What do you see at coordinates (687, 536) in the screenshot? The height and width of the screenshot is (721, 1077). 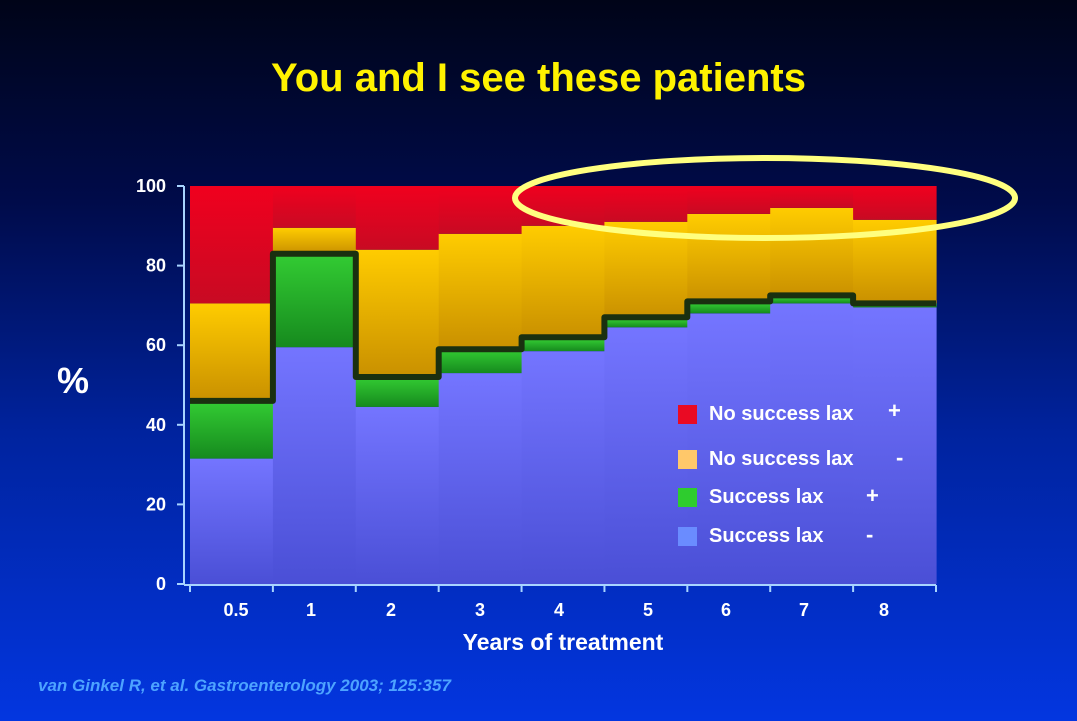 I see `legend-swatch-blue` at bounding box center [687, 536].